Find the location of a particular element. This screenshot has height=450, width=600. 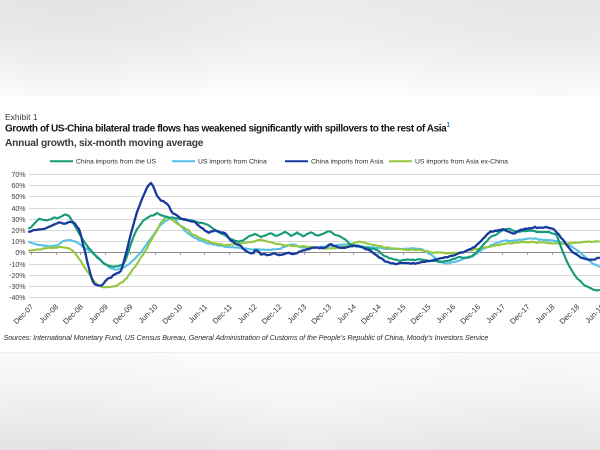

svg-text: Dec-12 is located at coordinates (272, 314).